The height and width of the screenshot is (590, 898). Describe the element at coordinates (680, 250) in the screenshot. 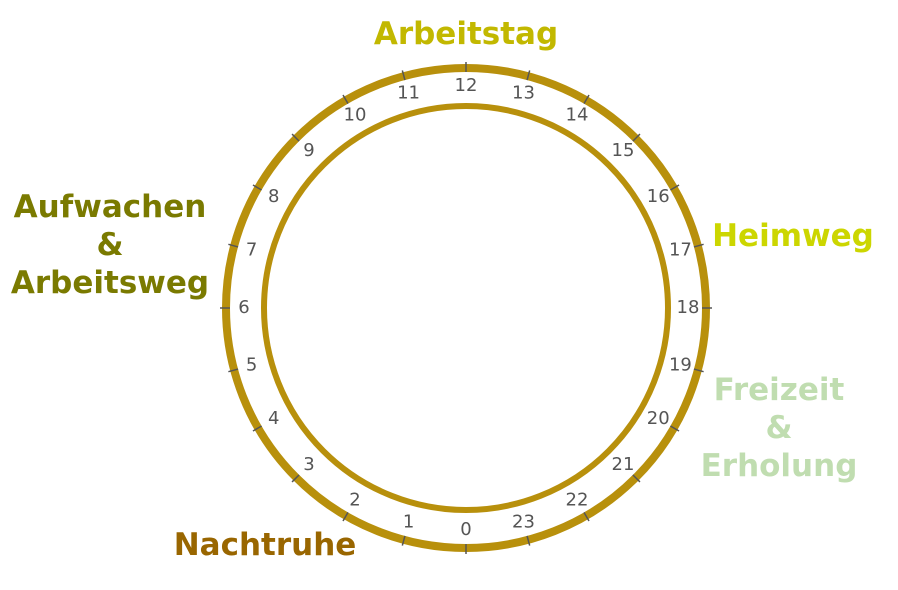

I see `hour-label: 17` at that location.